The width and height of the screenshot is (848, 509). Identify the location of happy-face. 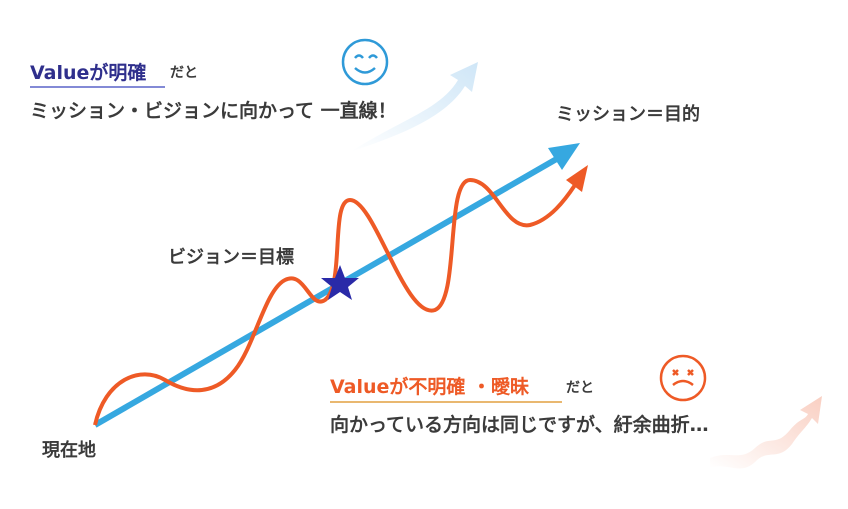
(365, 62).